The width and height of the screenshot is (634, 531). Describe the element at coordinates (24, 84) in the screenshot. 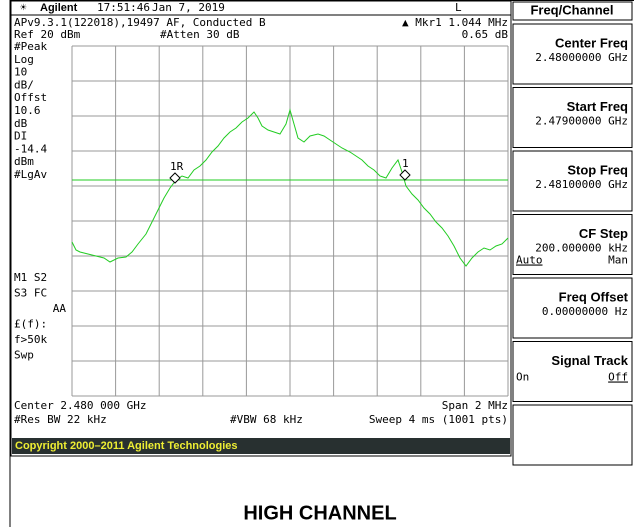

I see `side-label: dB/` at that location.